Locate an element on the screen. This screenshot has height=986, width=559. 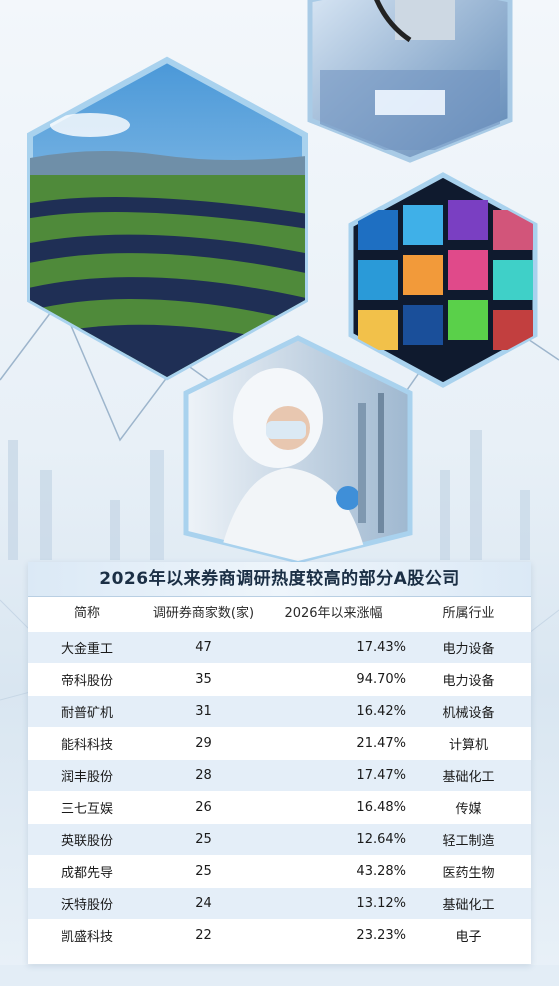
cell-change: 23.23% is located at coordinates (381, 935).